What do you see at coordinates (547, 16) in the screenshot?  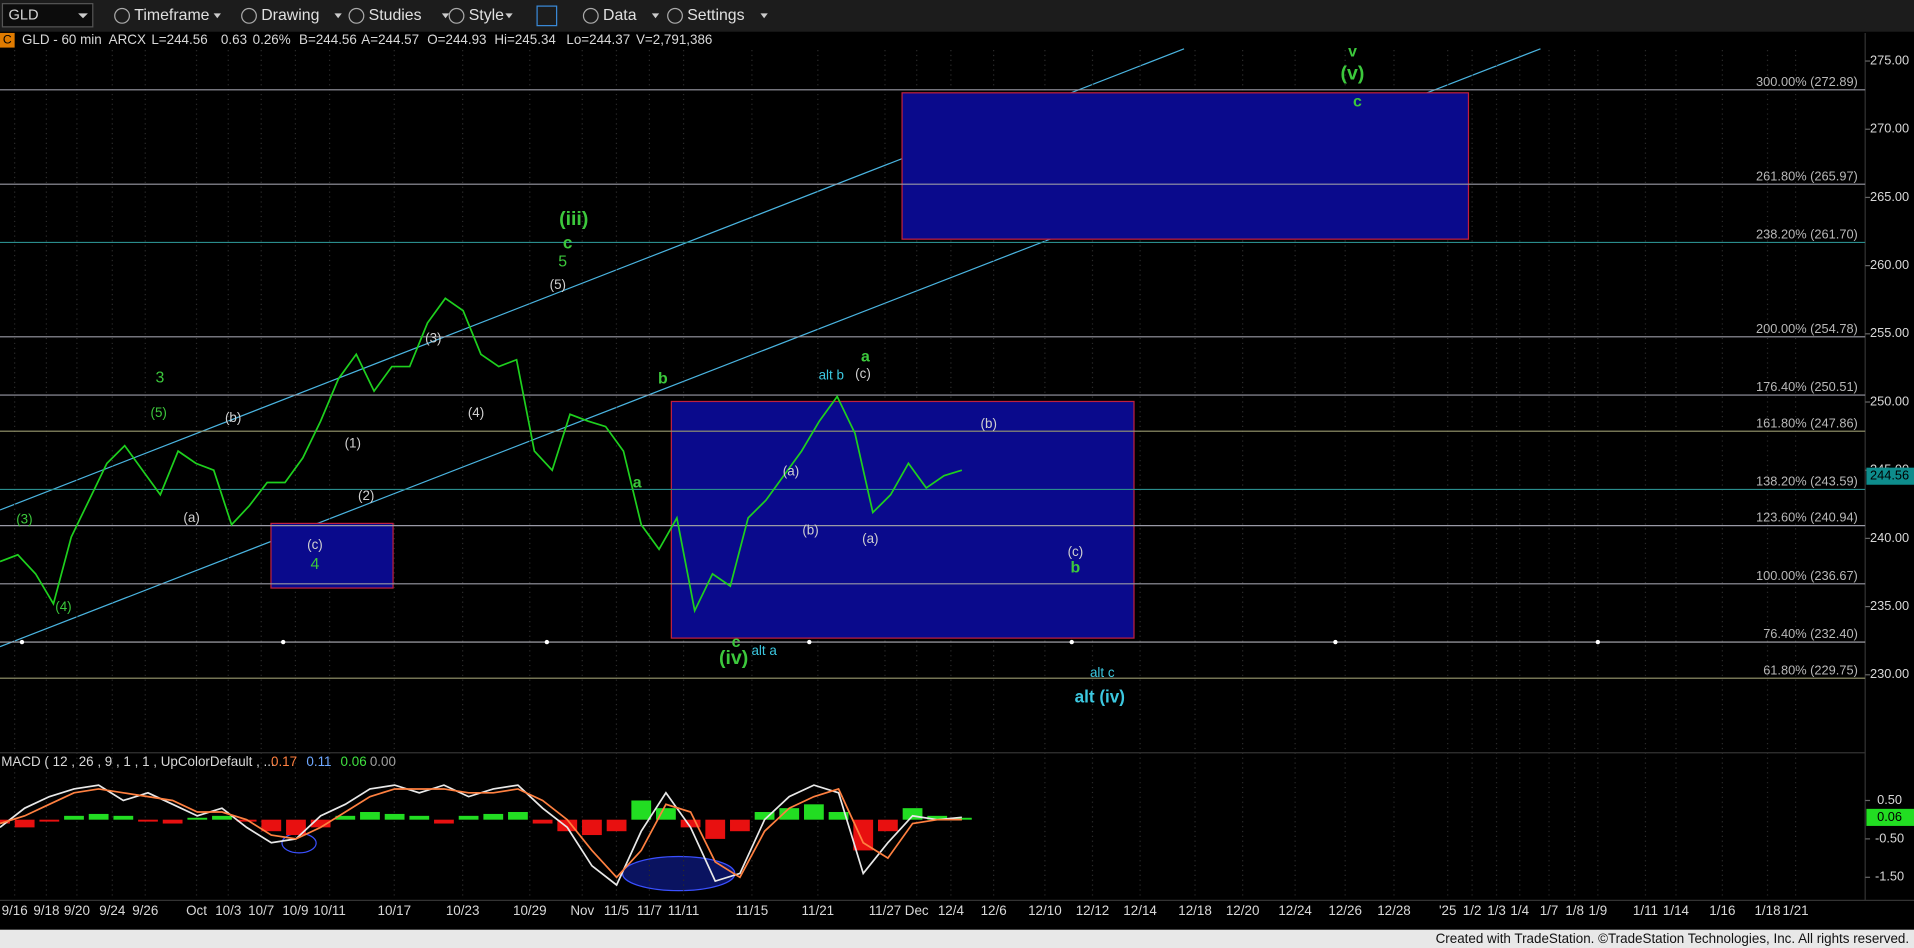 I see `layout-icon` at bounding box center [547, 16].